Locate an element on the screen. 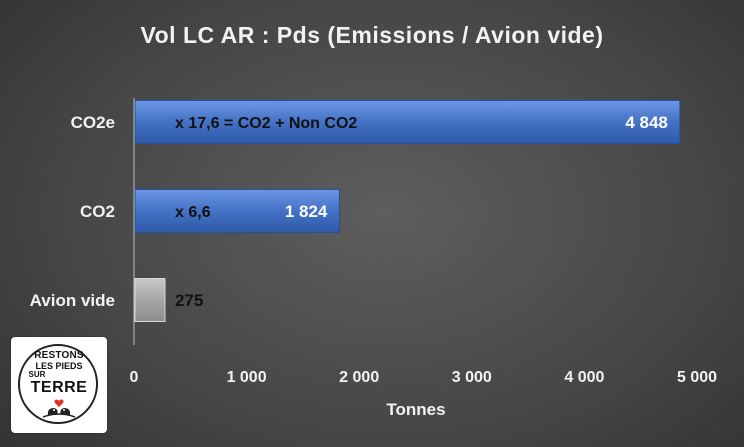  logo-line-3: SUR is located at coordinates (37, 374).